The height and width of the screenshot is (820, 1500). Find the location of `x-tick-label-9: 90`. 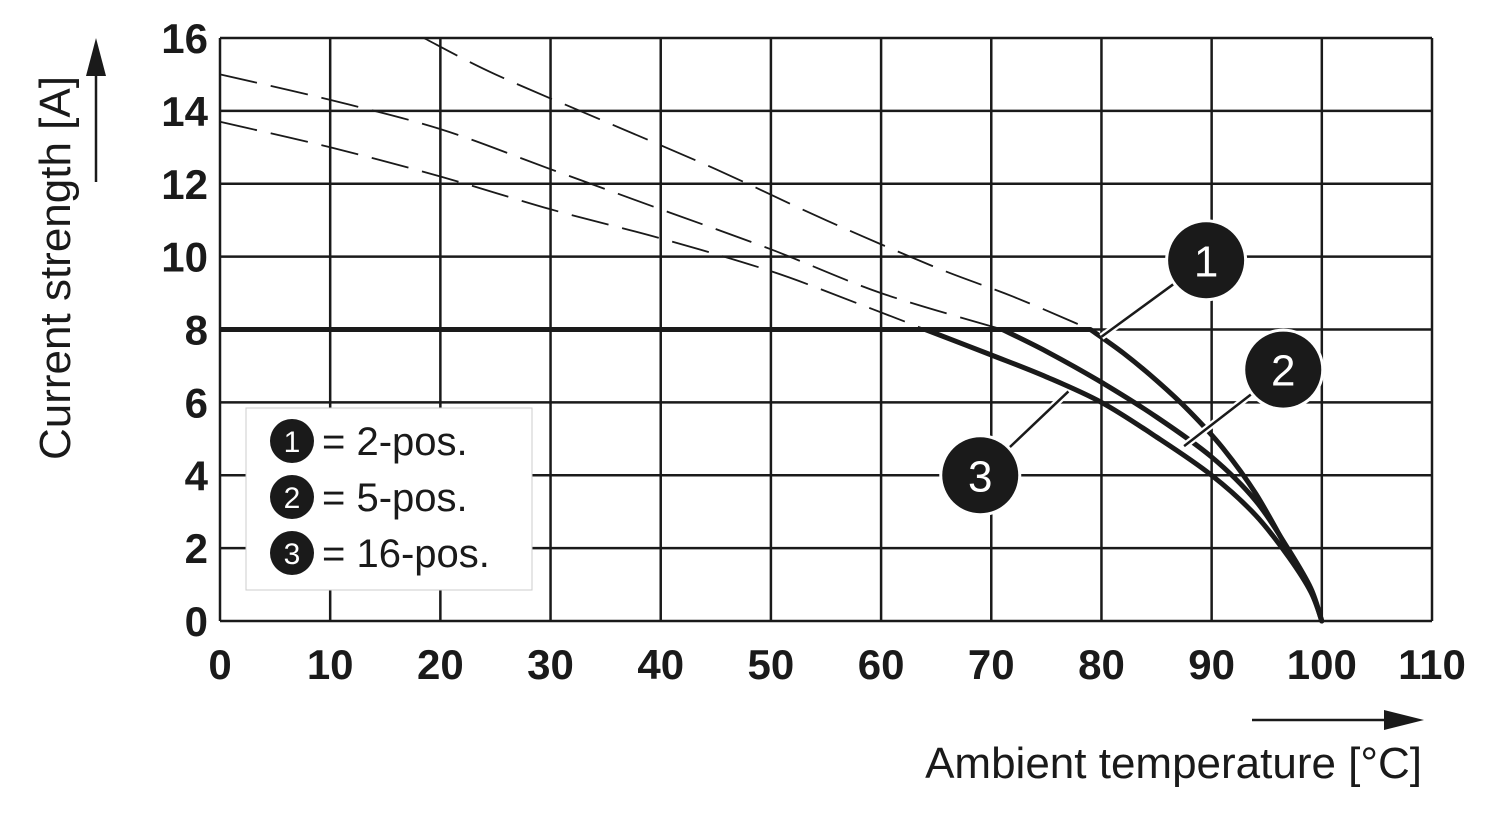

x-tick-label-9: 90 is located at coordinates (1211, 664).